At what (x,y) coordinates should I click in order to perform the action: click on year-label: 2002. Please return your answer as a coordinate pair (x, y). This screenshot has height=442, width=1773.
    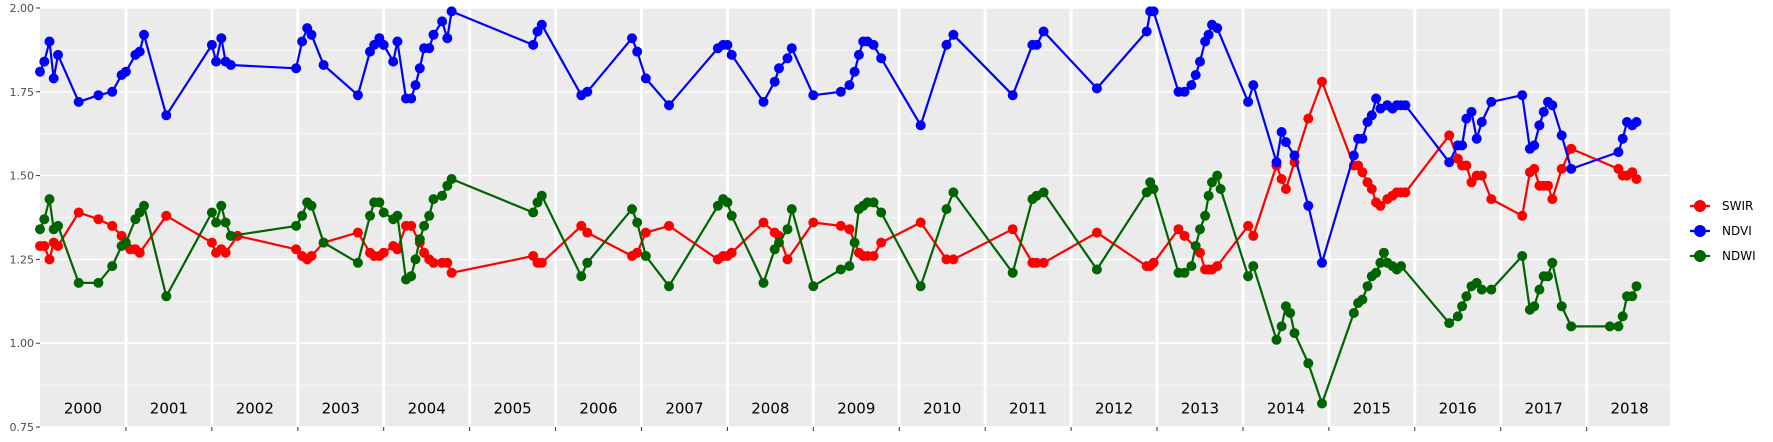
    Looking at the image, I should click on (255, 409).